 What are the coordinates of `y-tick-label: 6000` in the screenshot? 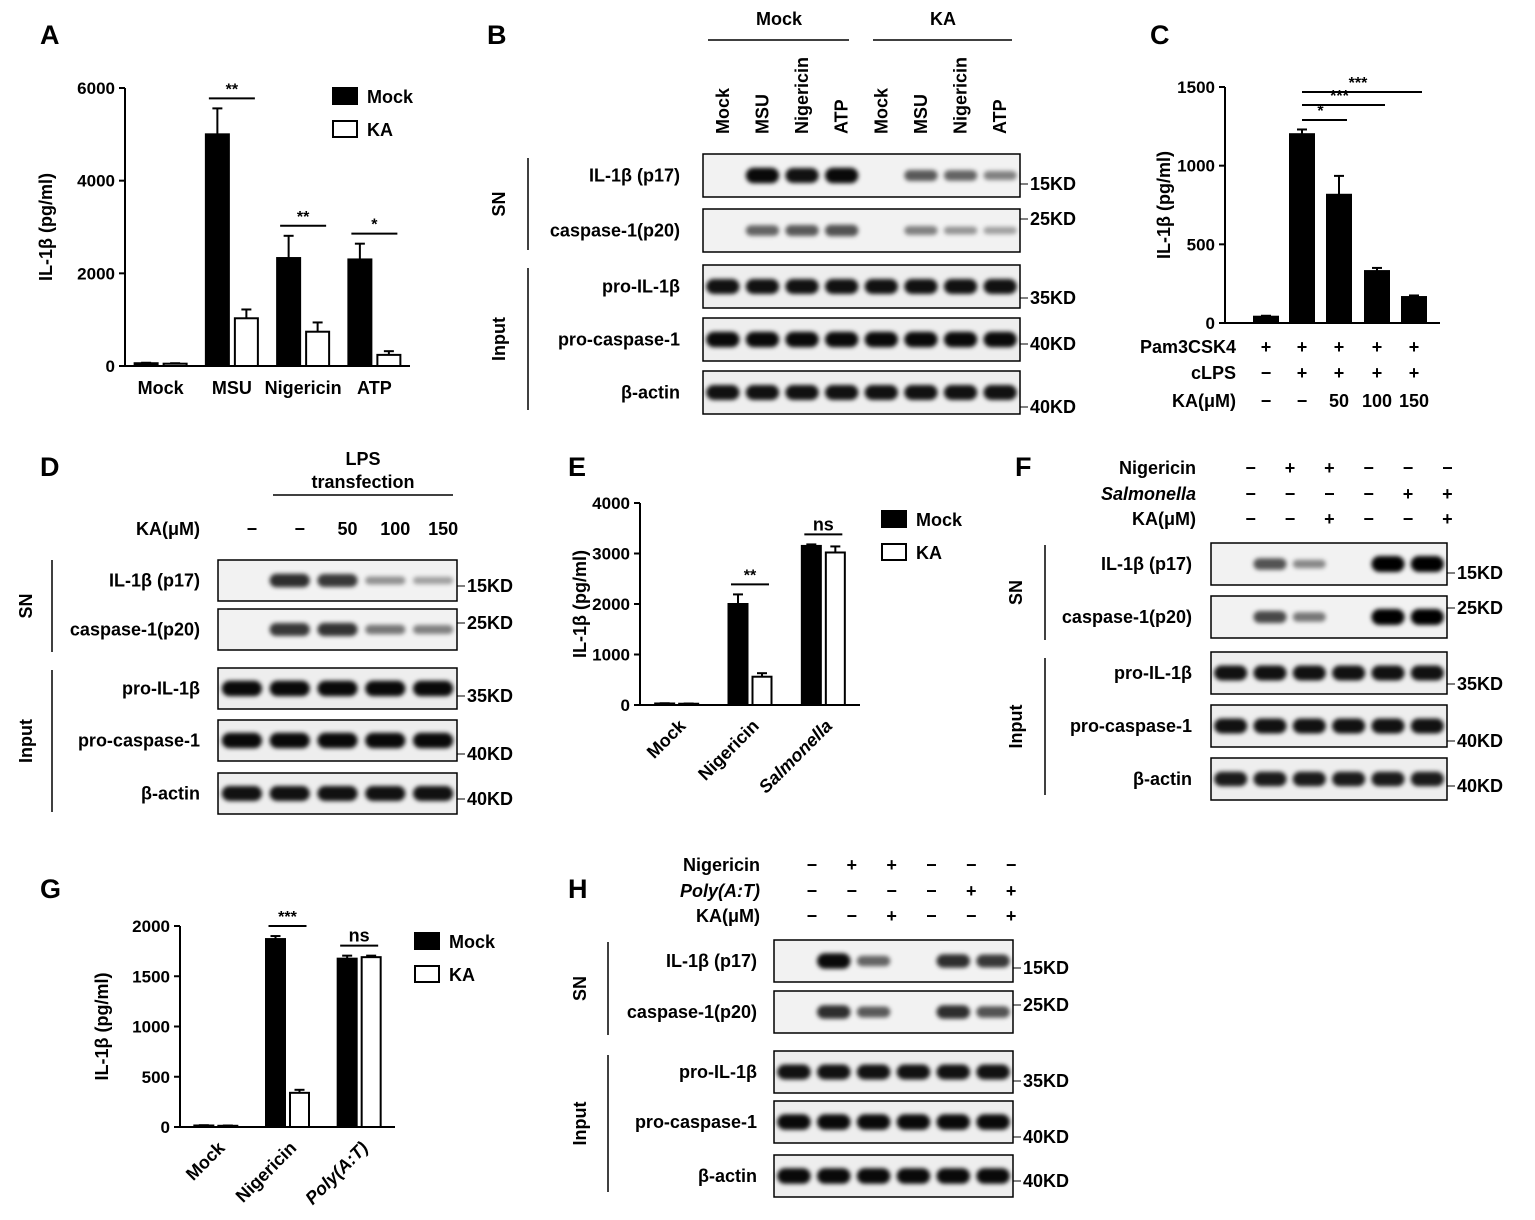 It's located at (96, 88).